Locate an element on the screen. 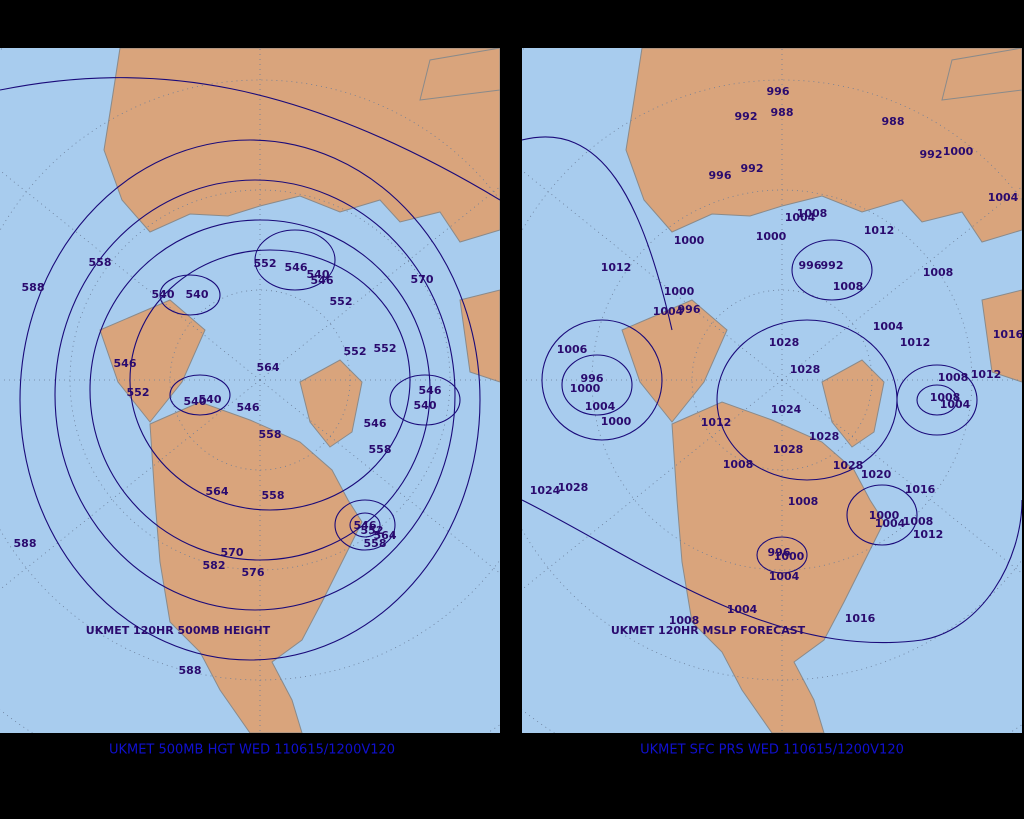 The image size is (1024, 819). contour-label: 582 is located at coordinates (214, 565).